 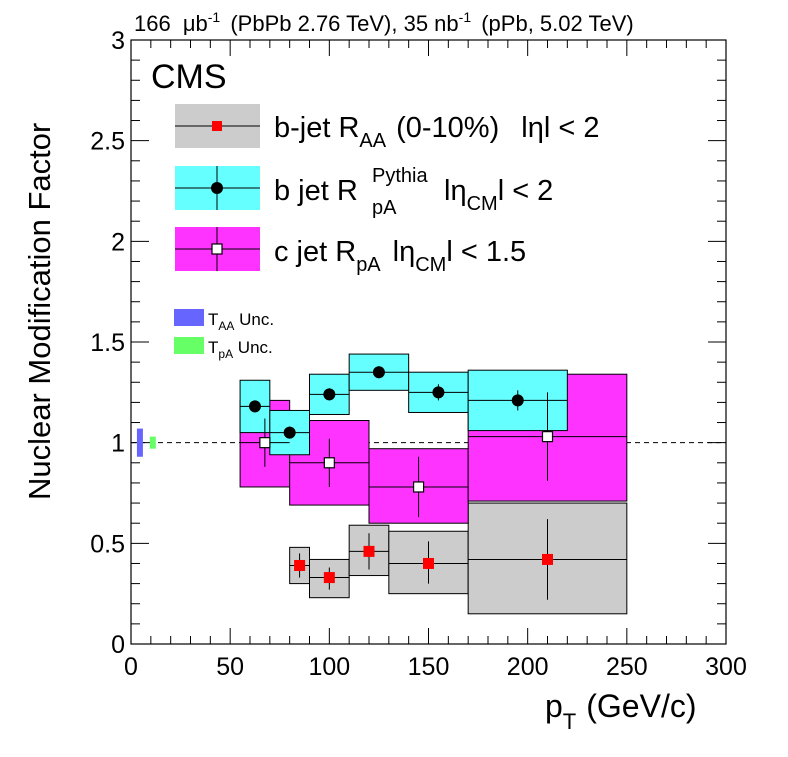 I want to click on experiment-label: CMS, so click(x=189, y=77).